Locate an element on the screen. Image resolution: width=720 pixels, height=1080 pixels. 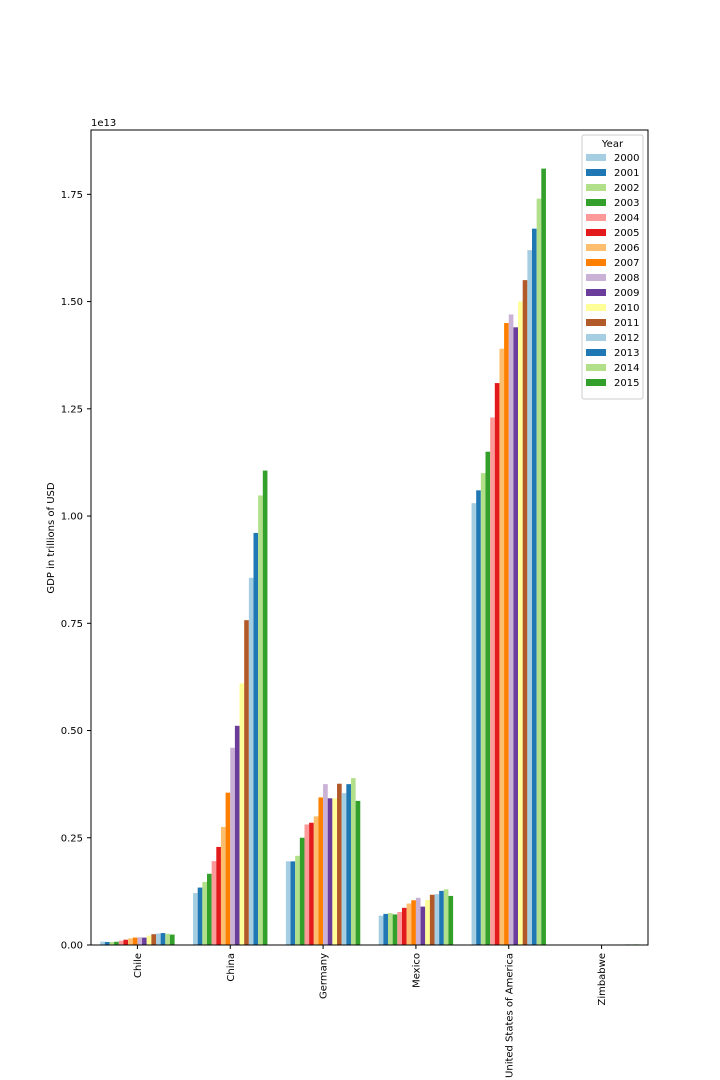
bar-germany-2010 is located at coordinates (335, 871).